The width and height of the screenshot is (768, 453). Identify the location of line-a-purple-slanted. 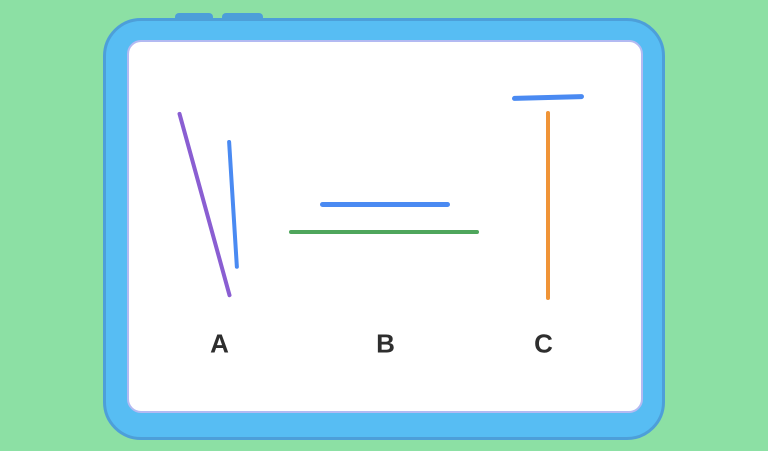
(204, 204).